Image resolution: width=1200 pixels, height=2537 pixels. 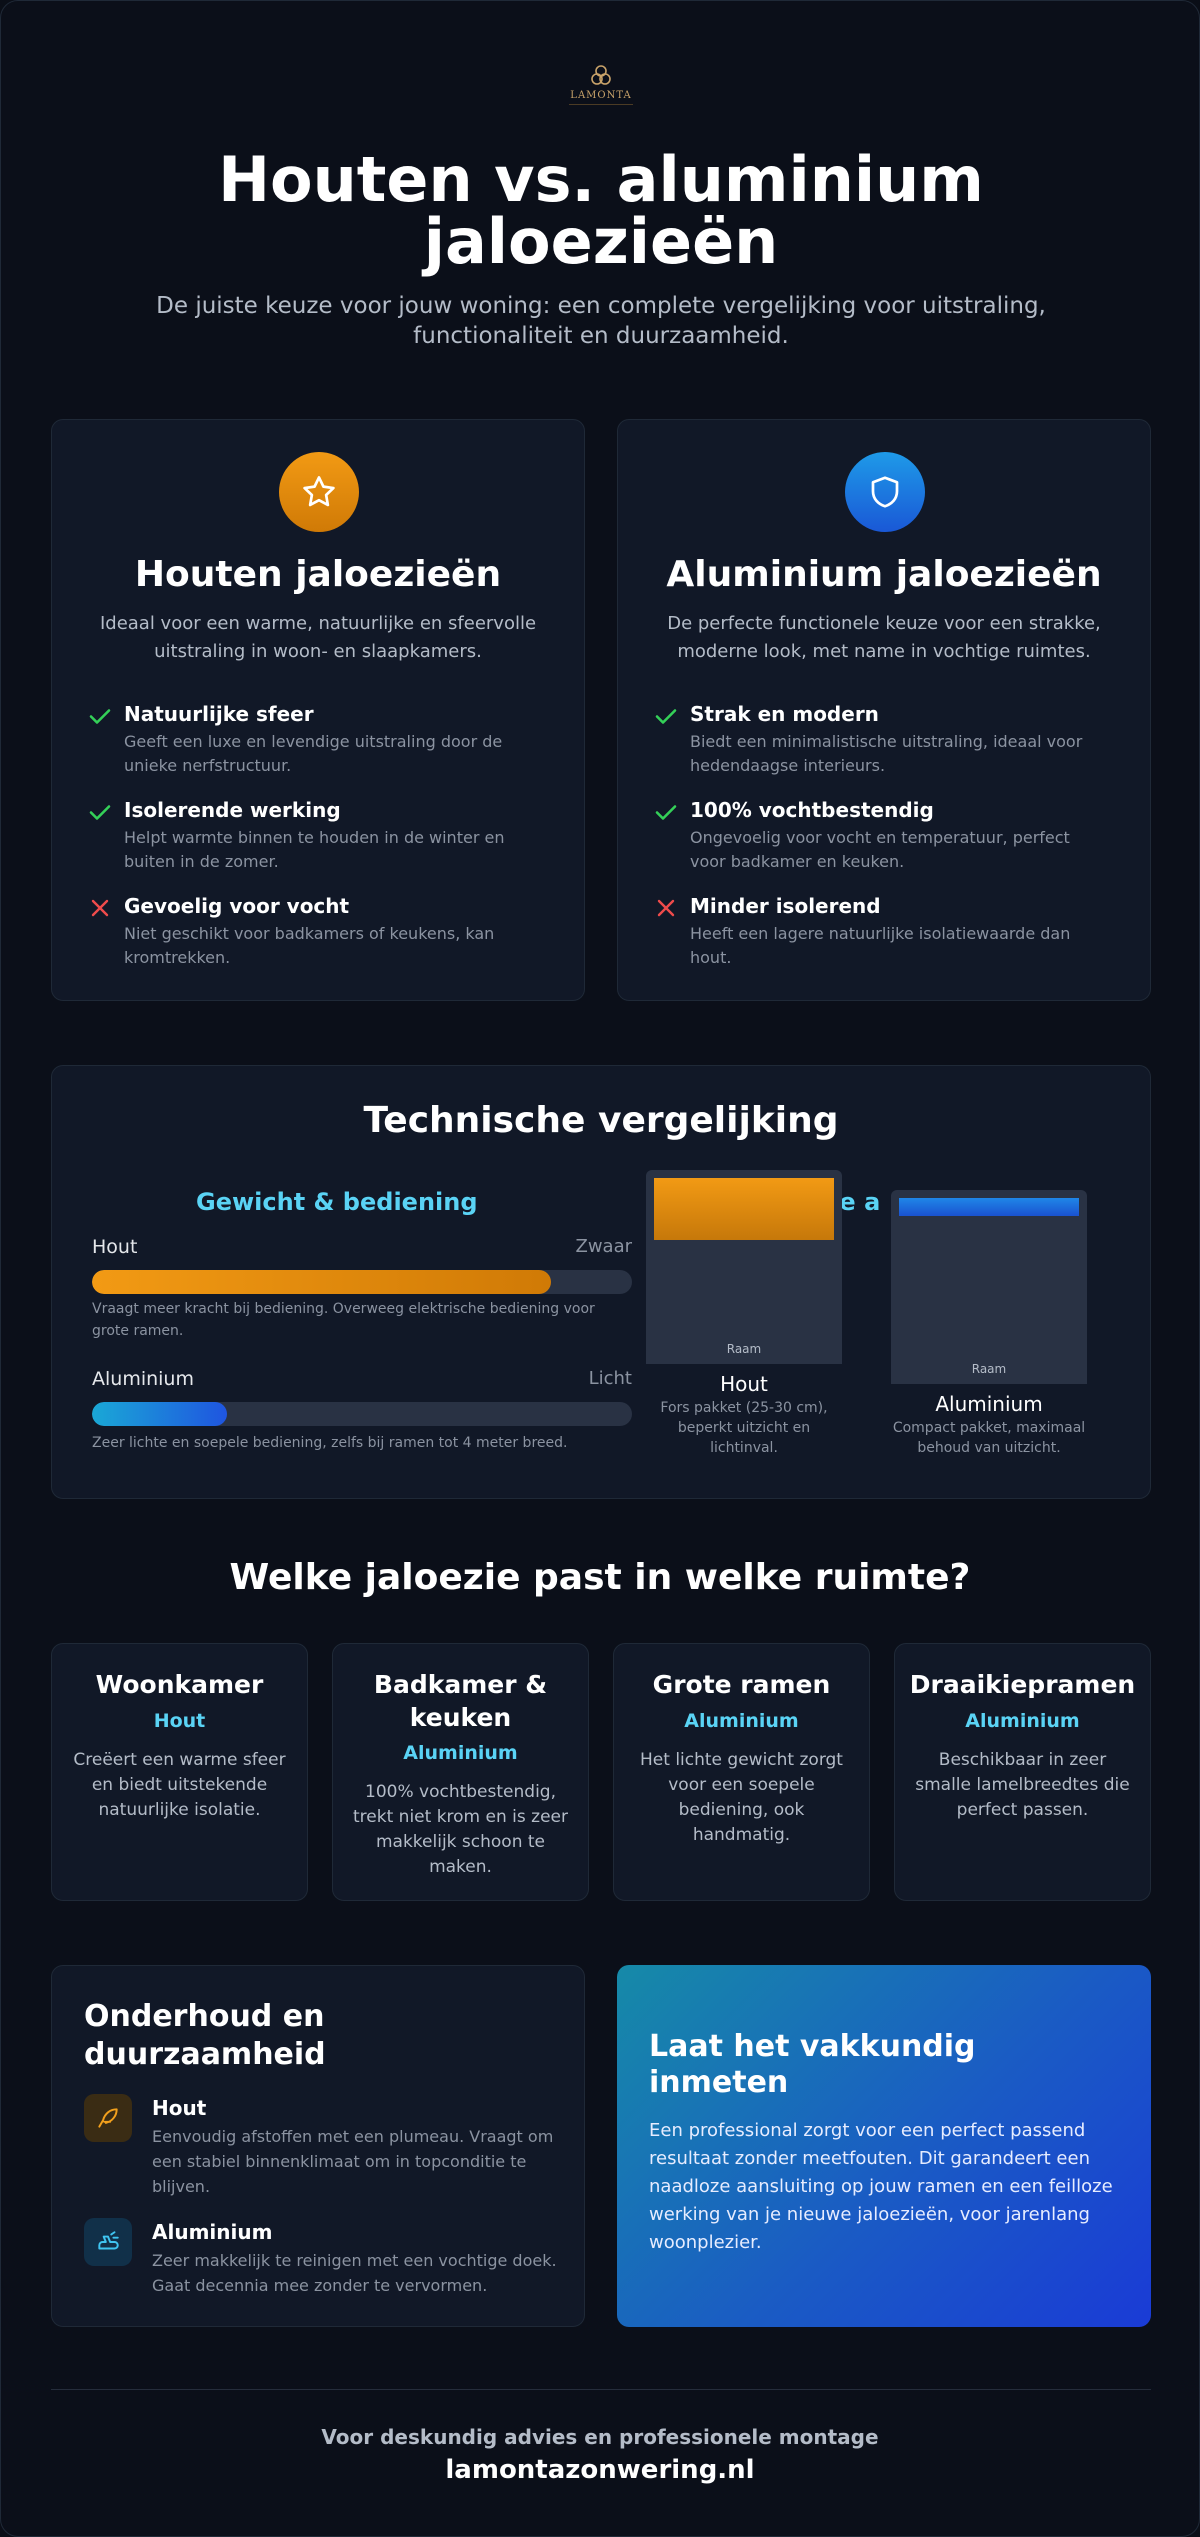 I want to click on room-type: Hout, so click(x=179, y=1721).